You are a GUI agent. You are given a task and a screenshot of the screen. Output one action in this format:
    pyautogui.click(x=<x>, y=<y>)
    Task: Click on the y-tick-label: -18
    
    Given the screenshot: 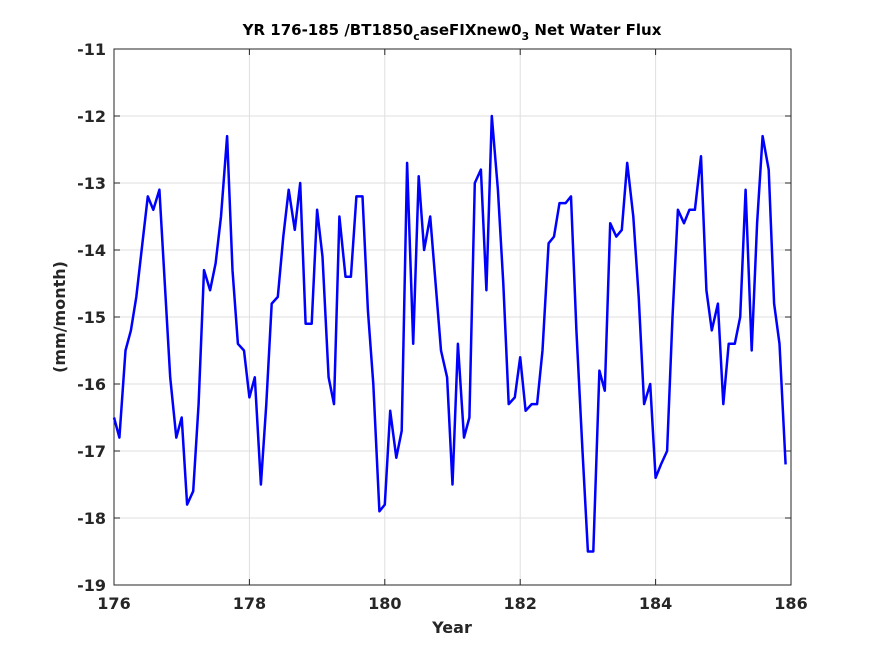 What is the action you would take?
    pyautogui.click(x=91, y=518)
    